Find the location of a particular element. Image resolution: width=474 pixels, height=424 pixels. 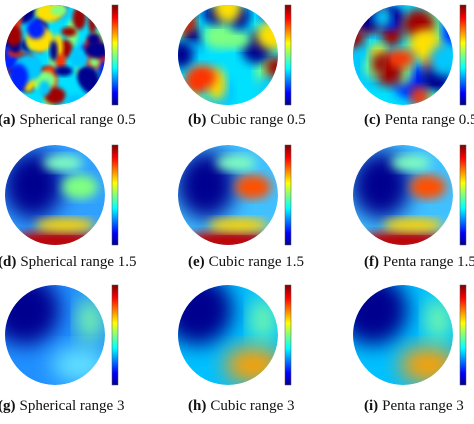

caption-text: Spherical range 1.5 is located at coordinates (78, 262).